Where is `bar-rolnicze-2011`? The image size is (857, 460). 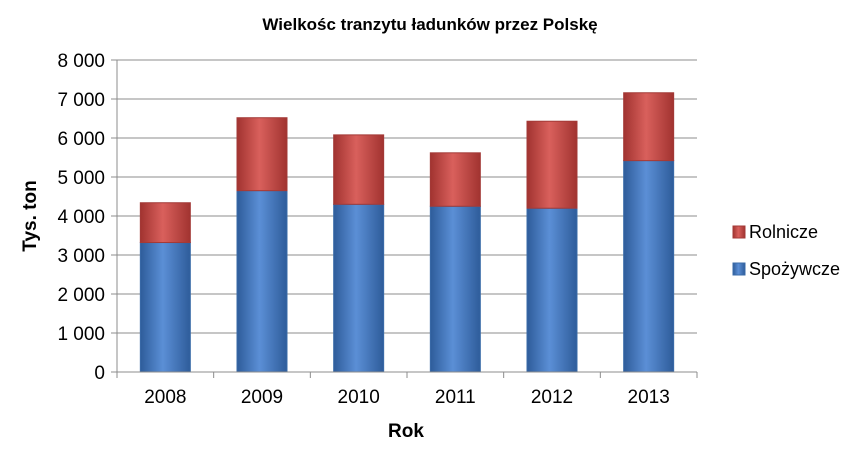
bar-rolnicze-2011 is located at coordinates (455, 179).